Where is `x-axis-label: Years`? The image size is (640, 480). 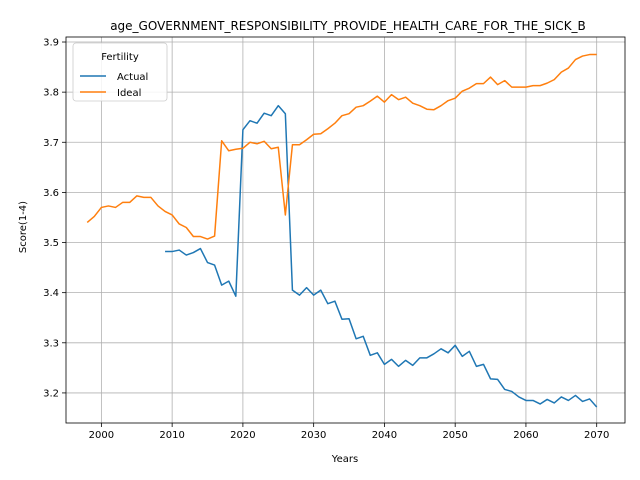
x-axis-label: Years is located at coordinates (344, 459).